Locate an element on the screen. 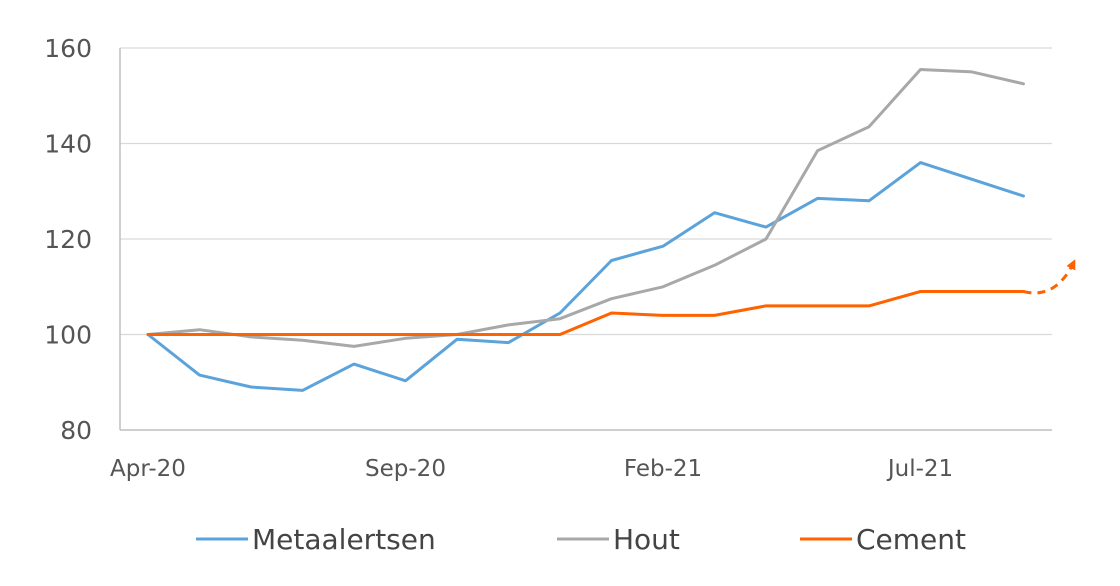 The height and width of the screenshot is (586, 1120). y-tick-label: 80 is located at coordinates (76, 430).